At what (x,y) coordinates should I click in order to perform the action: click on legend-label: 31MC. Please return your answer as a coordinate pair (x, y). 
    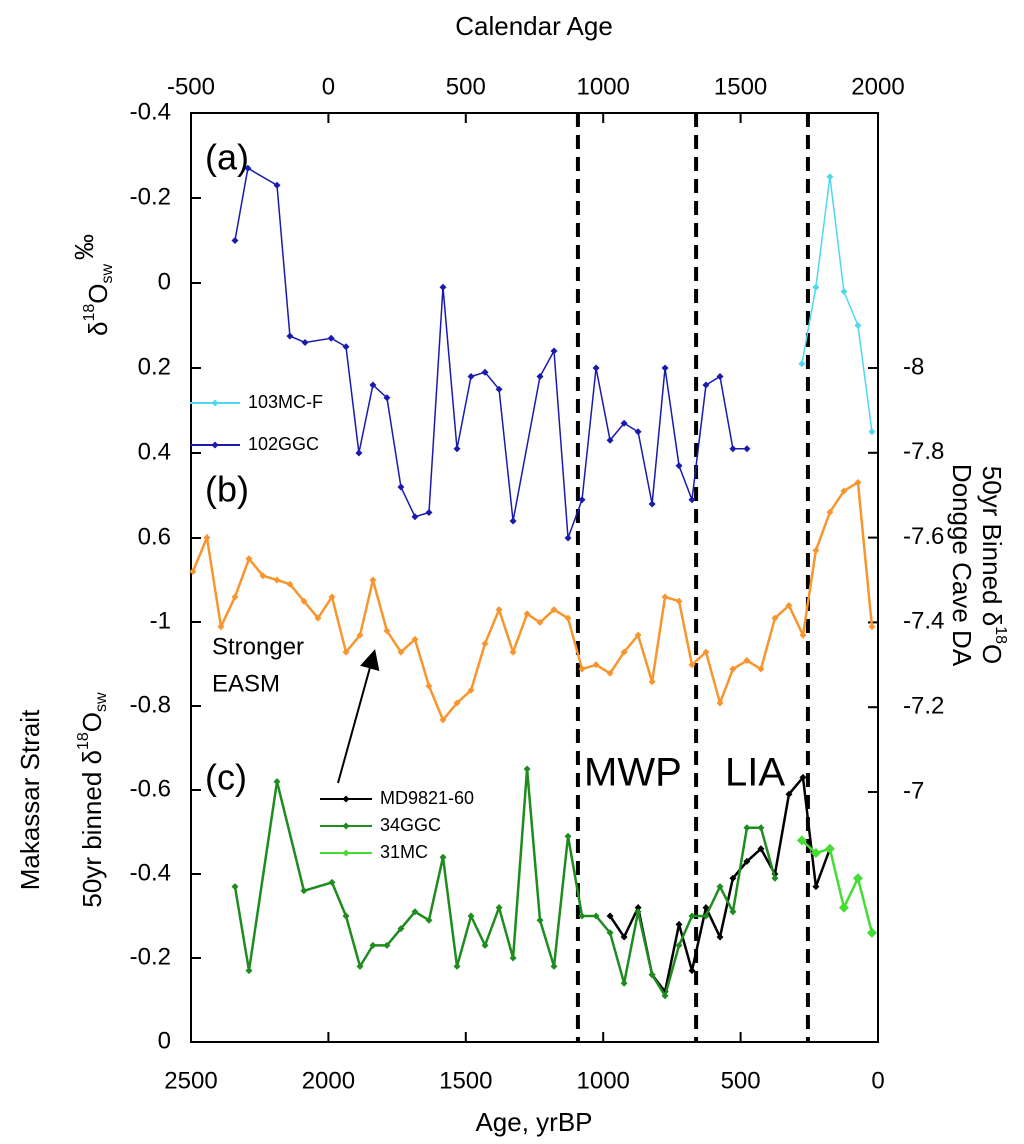
    Looking at the image, I should click on (404, 852).